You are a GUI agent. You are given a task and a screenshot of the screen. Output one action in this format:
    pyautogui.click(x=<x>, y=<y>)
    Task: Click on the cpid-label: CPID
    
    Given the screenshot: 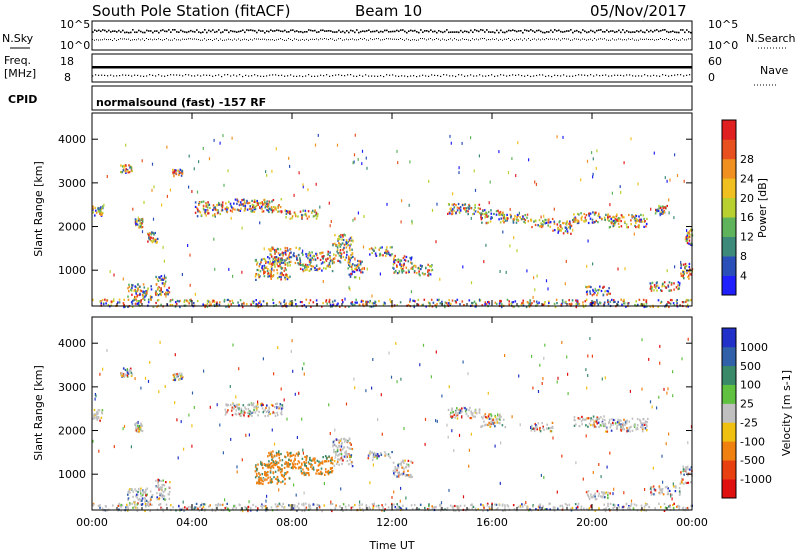 What is the action you would take?
    pyautogui.click(x=22, y=99)
    